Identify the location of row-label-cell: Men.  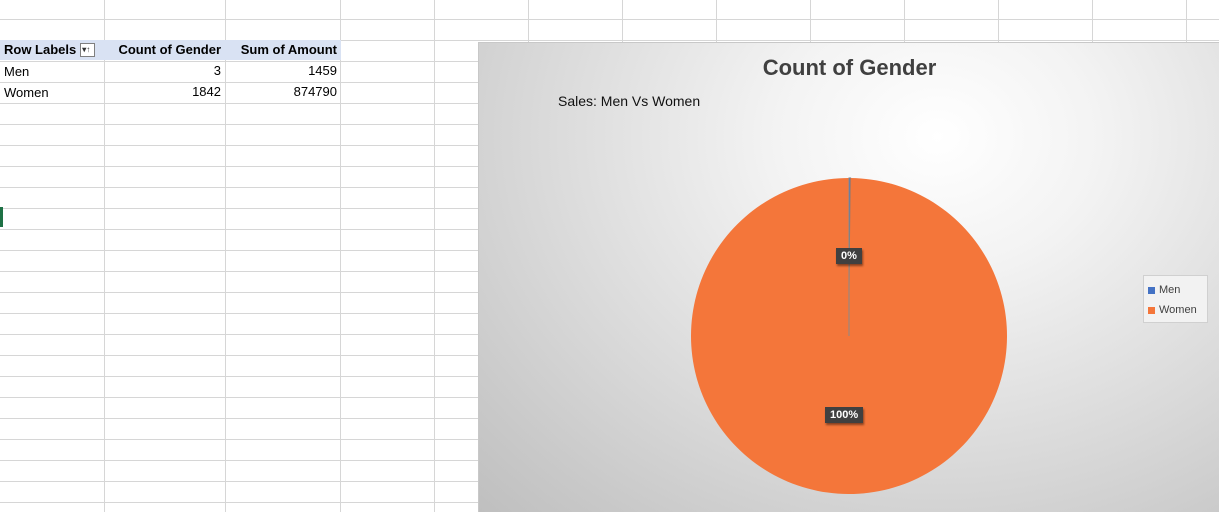
(17, 71).